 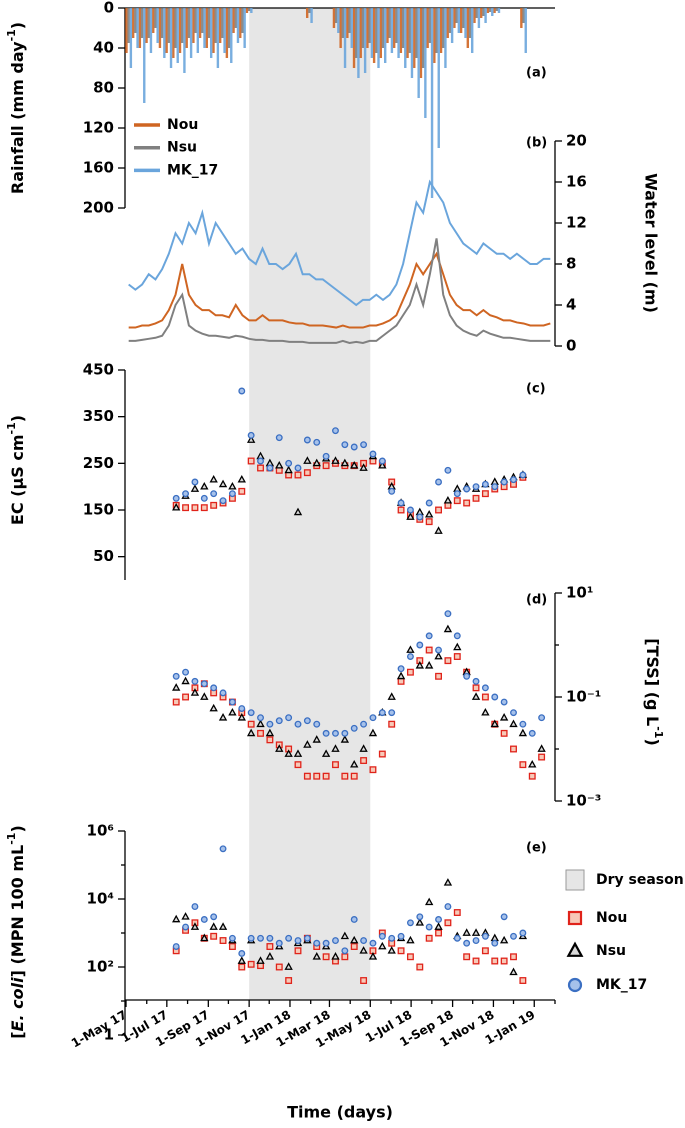 What do you see at coordinates (98, 463) in the screenshot?
I see `y-tick-label: 250` at bounding box center [98, 463].